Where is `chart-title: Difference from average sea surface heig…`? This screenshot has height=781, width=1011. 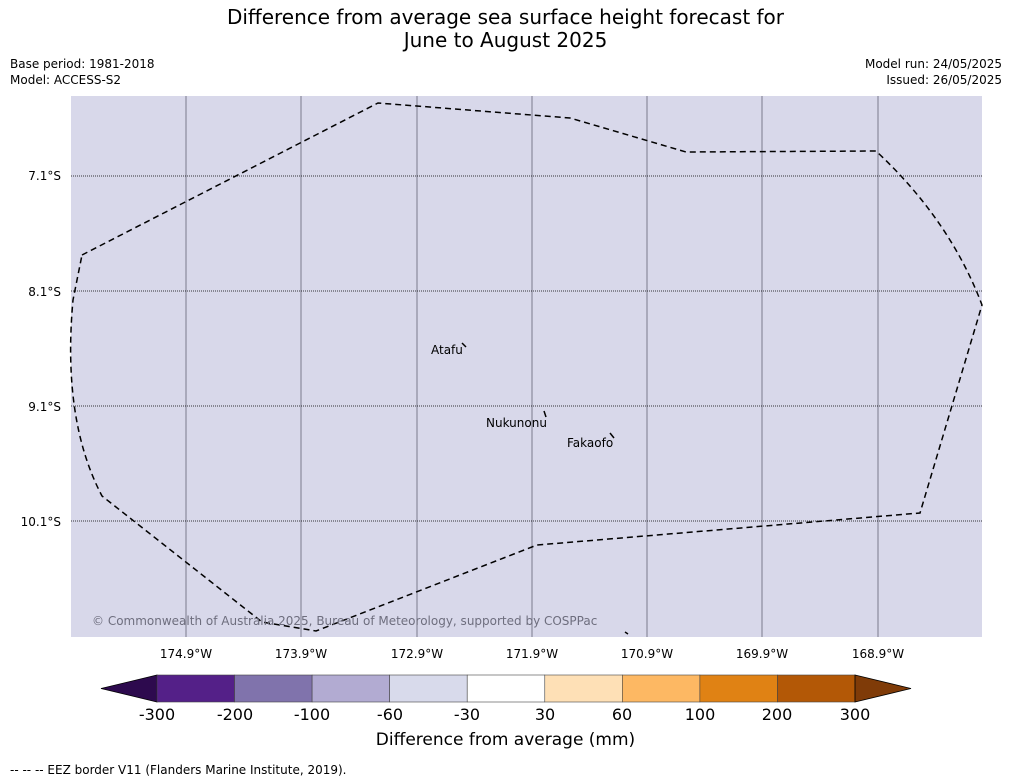
chart-title: Difference from average sea surface heig… is located at coordinates (505, 29).